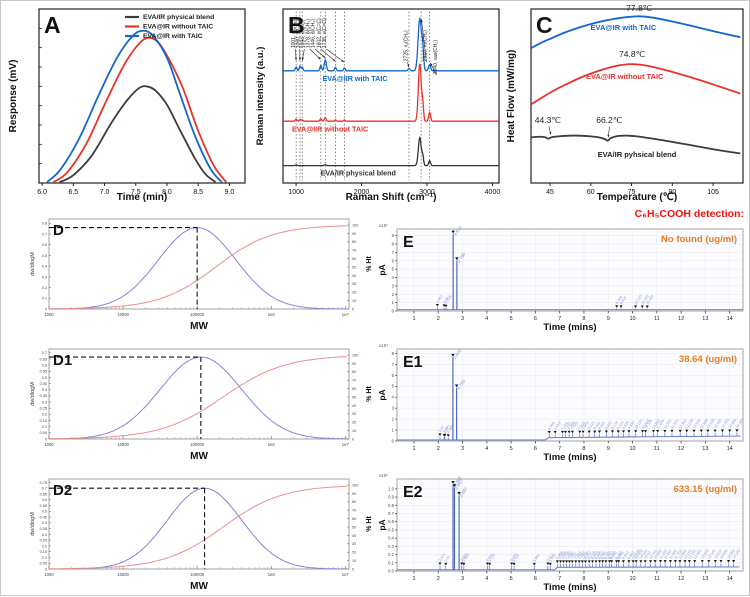 The image size is (750, 597). What do you see at coordinates (73, 192) in the screenshot?
I see `svg-text: 6.5` at bounding box center [73, 192].